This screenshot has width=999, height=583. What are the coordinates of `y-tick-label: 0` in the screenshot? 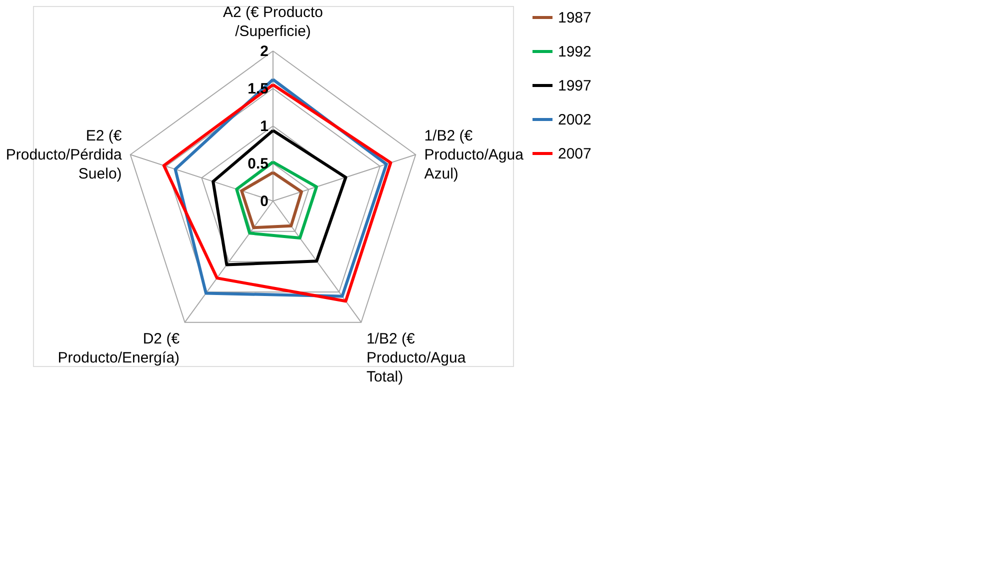 It's located at (264, 201).